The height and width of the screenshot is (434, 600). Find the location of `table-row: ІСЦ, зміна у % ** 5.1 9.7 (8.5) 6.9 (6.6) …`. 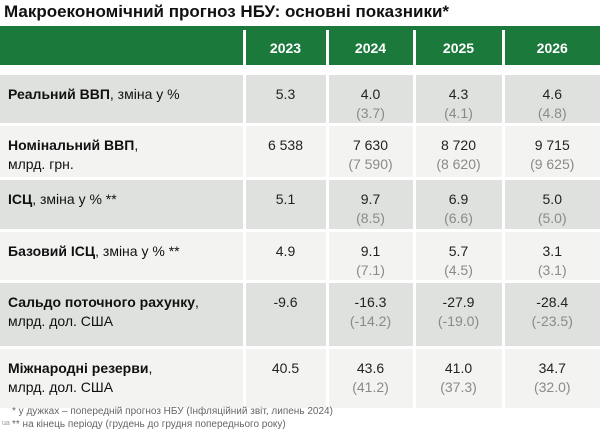

table-row: ІСЦ, зміна у % ** 5.1 9.7 (8.5) 6.9 (6.6) … is located at coordinates (300, 205).